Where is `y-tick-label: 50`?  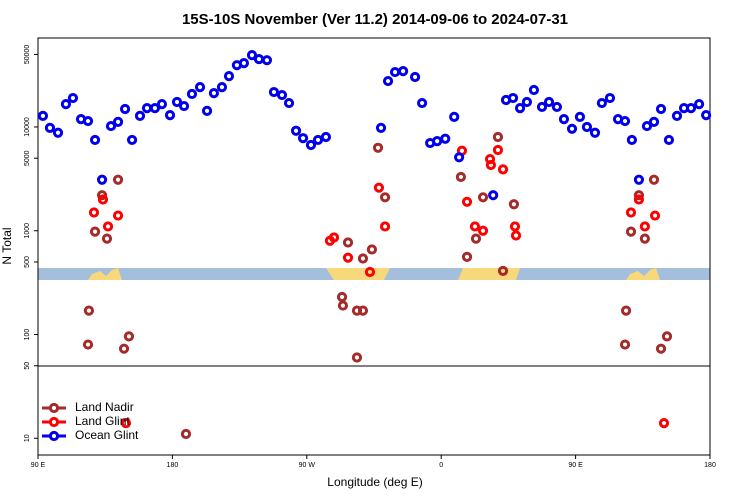 y-tick-label: 50 is located at coordinates (27, 366).